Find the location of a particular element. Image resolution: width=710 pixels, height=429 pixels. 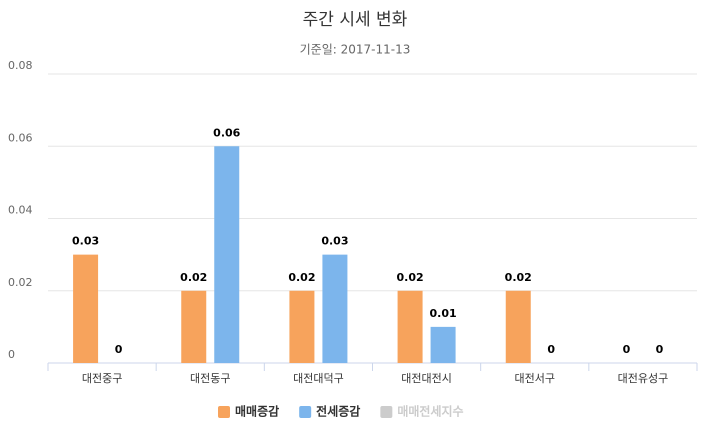

y-tick-label: 0.04 is located at coordinates (20, 210).